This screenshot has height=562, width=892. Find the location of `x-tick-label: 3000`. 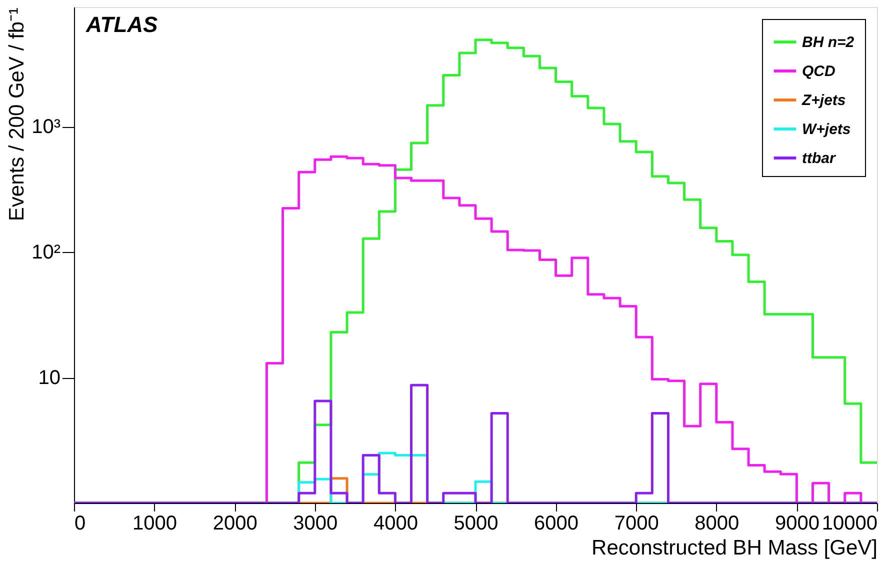

x-tick-label: 3000 is located at coordinates (315, 523).